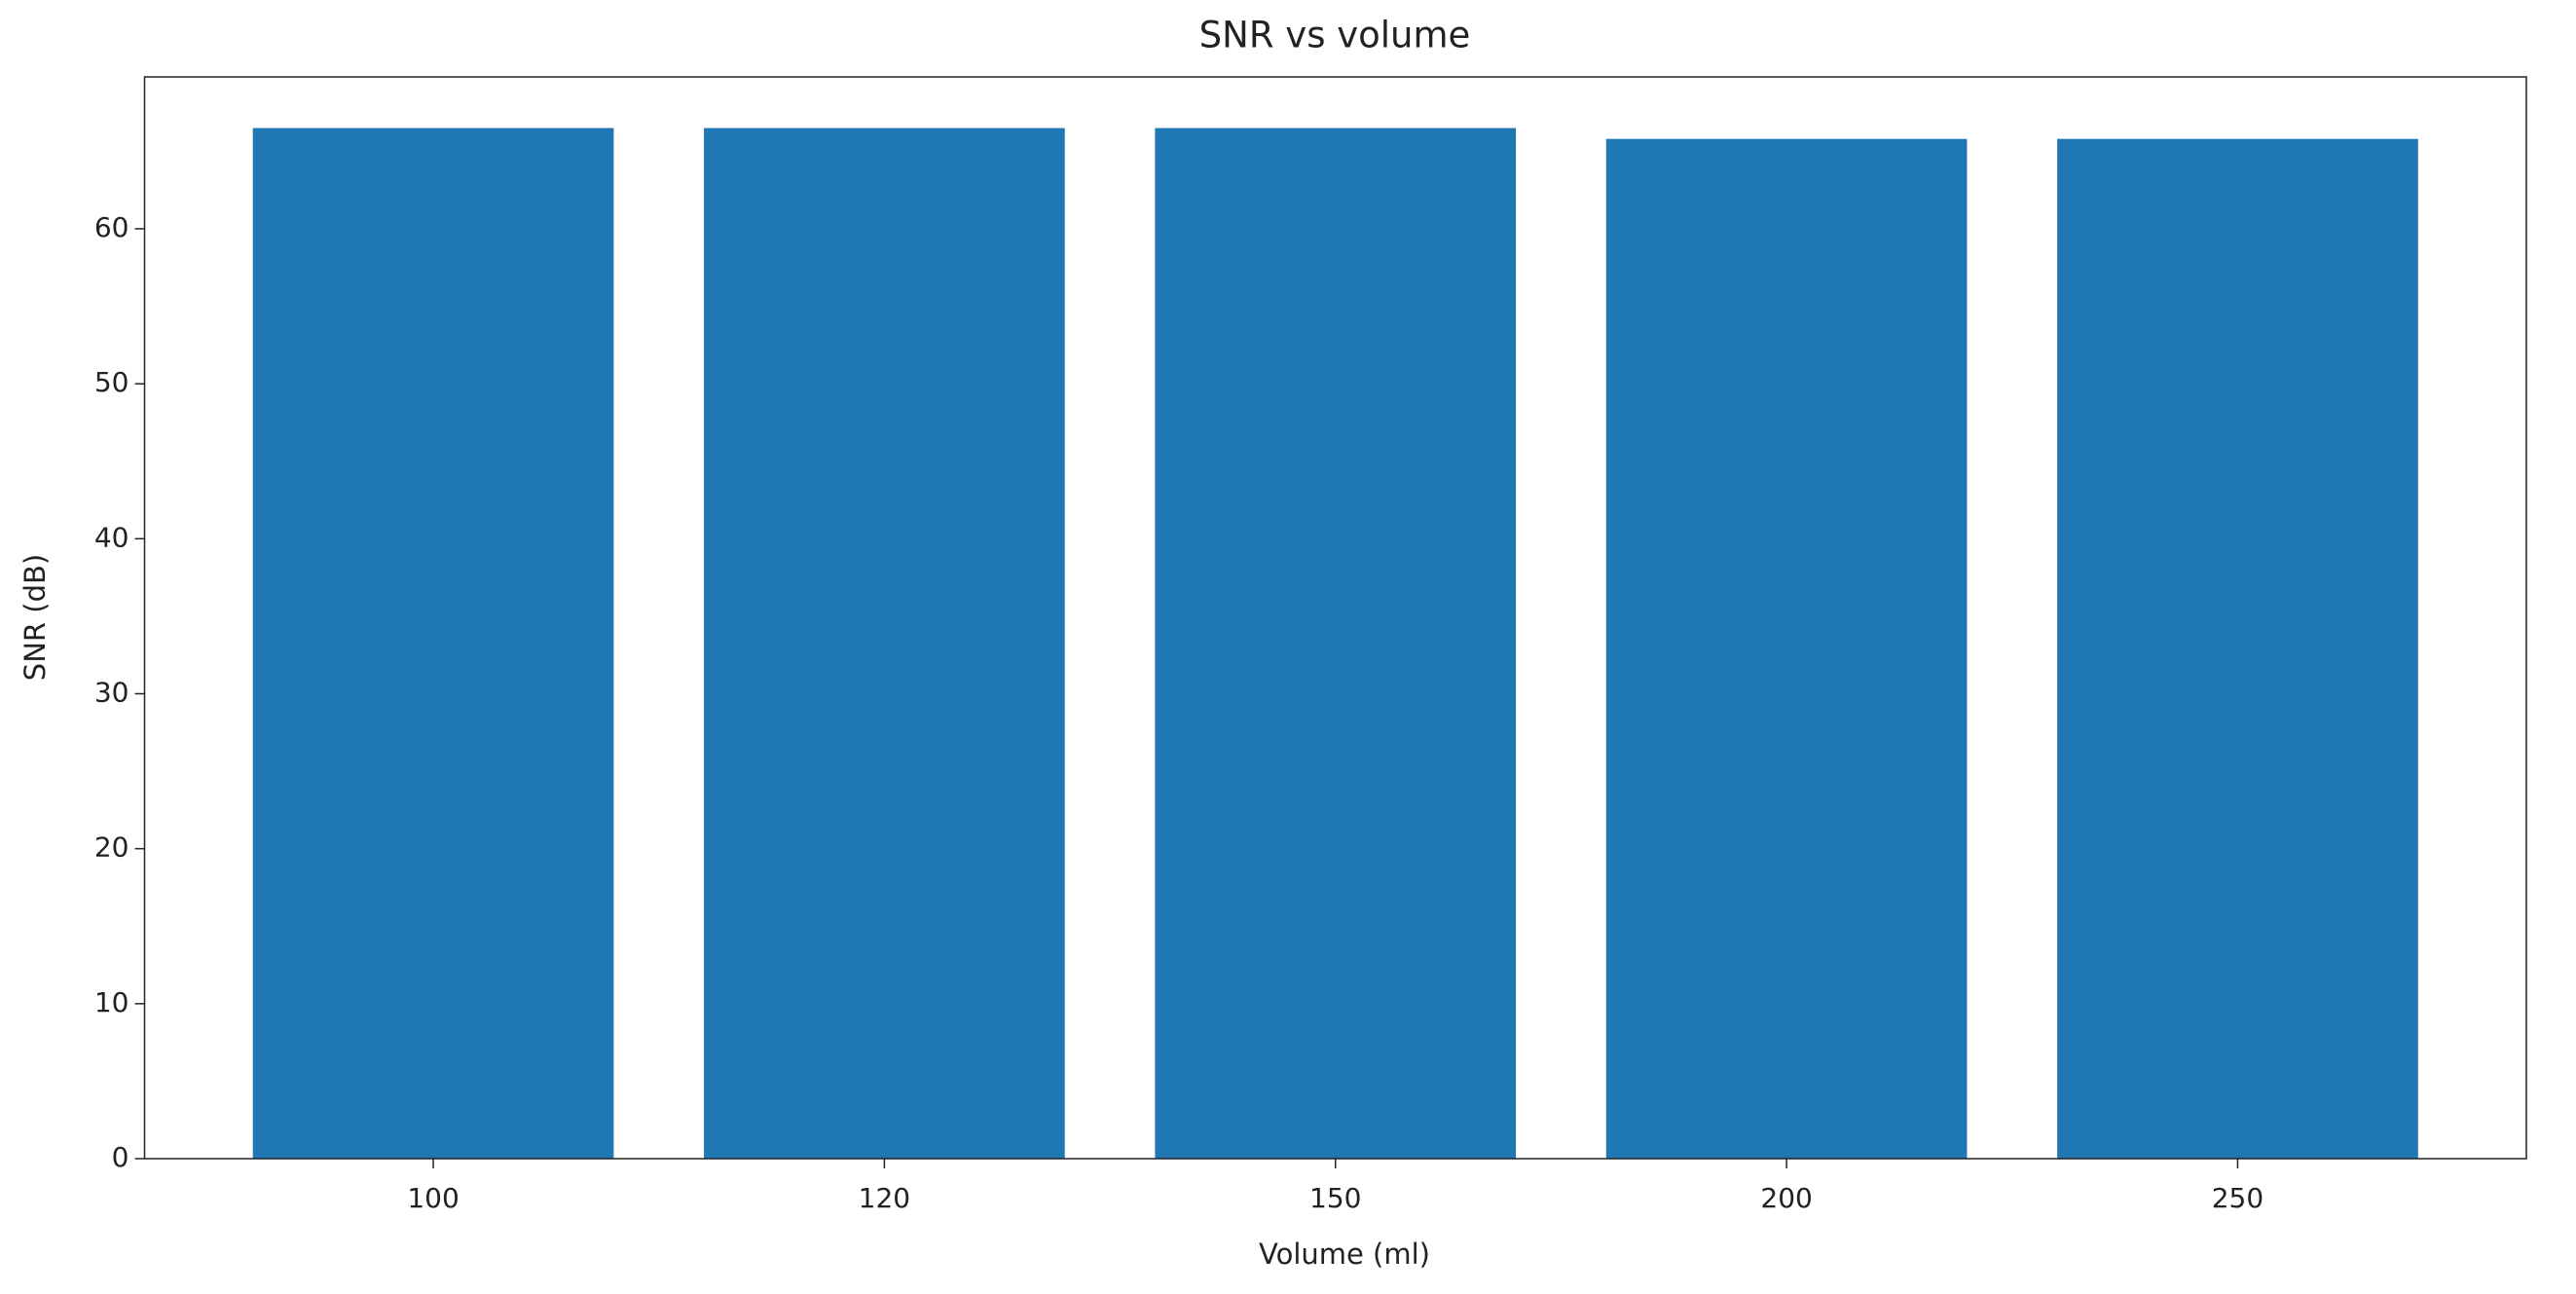  I want to click on y-tick-label: 60, so click(111, 227).